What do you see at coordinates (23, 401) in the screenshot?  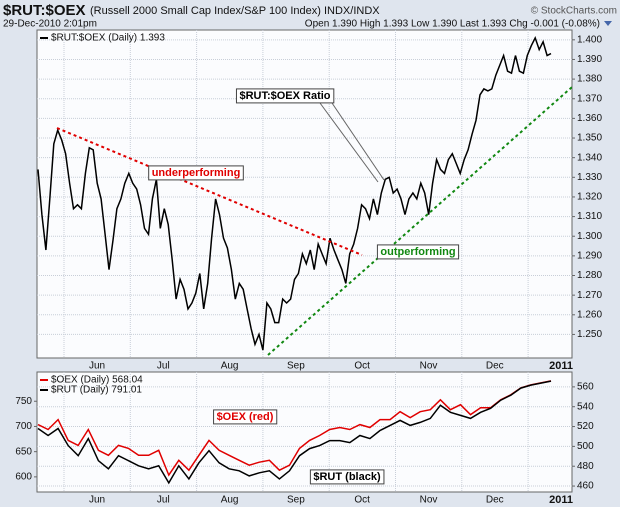 I see `y-tick-label: 750` at bounding box center [23, 401].